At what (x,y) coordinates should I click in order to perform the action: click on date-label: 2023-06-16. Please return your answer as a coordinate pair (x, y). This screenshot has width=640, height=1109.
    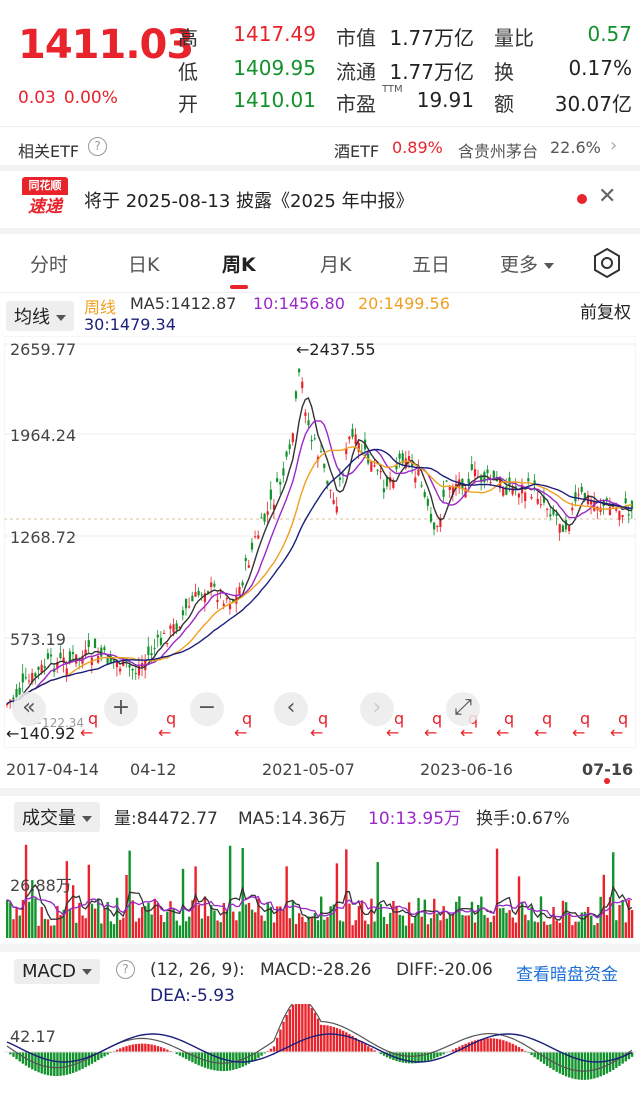
    Looking at the image, I should click on (466, 769).